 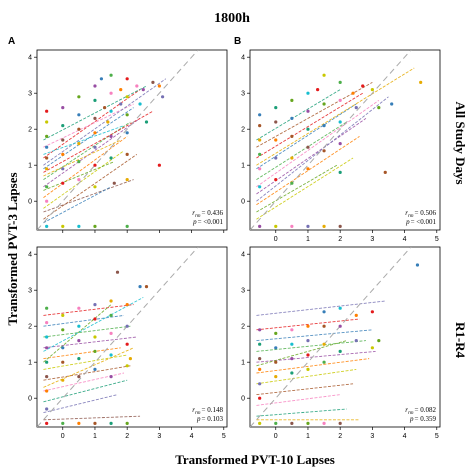 What do you see at coordinates (237, 41) in the screenshot?
I see `panel-letter-b: B` at bounding box center [237, 41].